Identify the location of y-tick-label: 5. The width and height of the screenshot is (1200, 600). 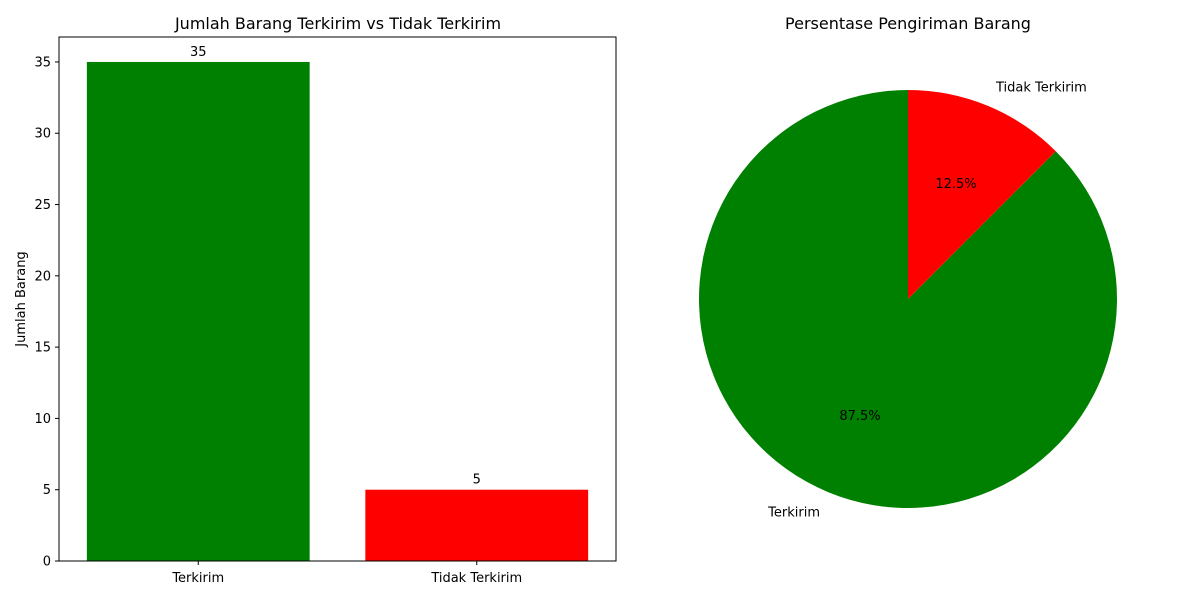
(47, 490).